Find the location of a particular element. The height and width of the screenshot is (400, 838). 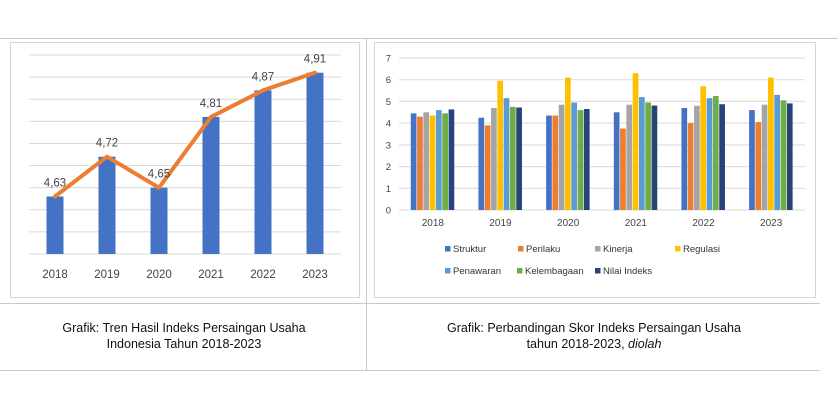

bar-struktur-2018 is located at coordinates (413, 161).